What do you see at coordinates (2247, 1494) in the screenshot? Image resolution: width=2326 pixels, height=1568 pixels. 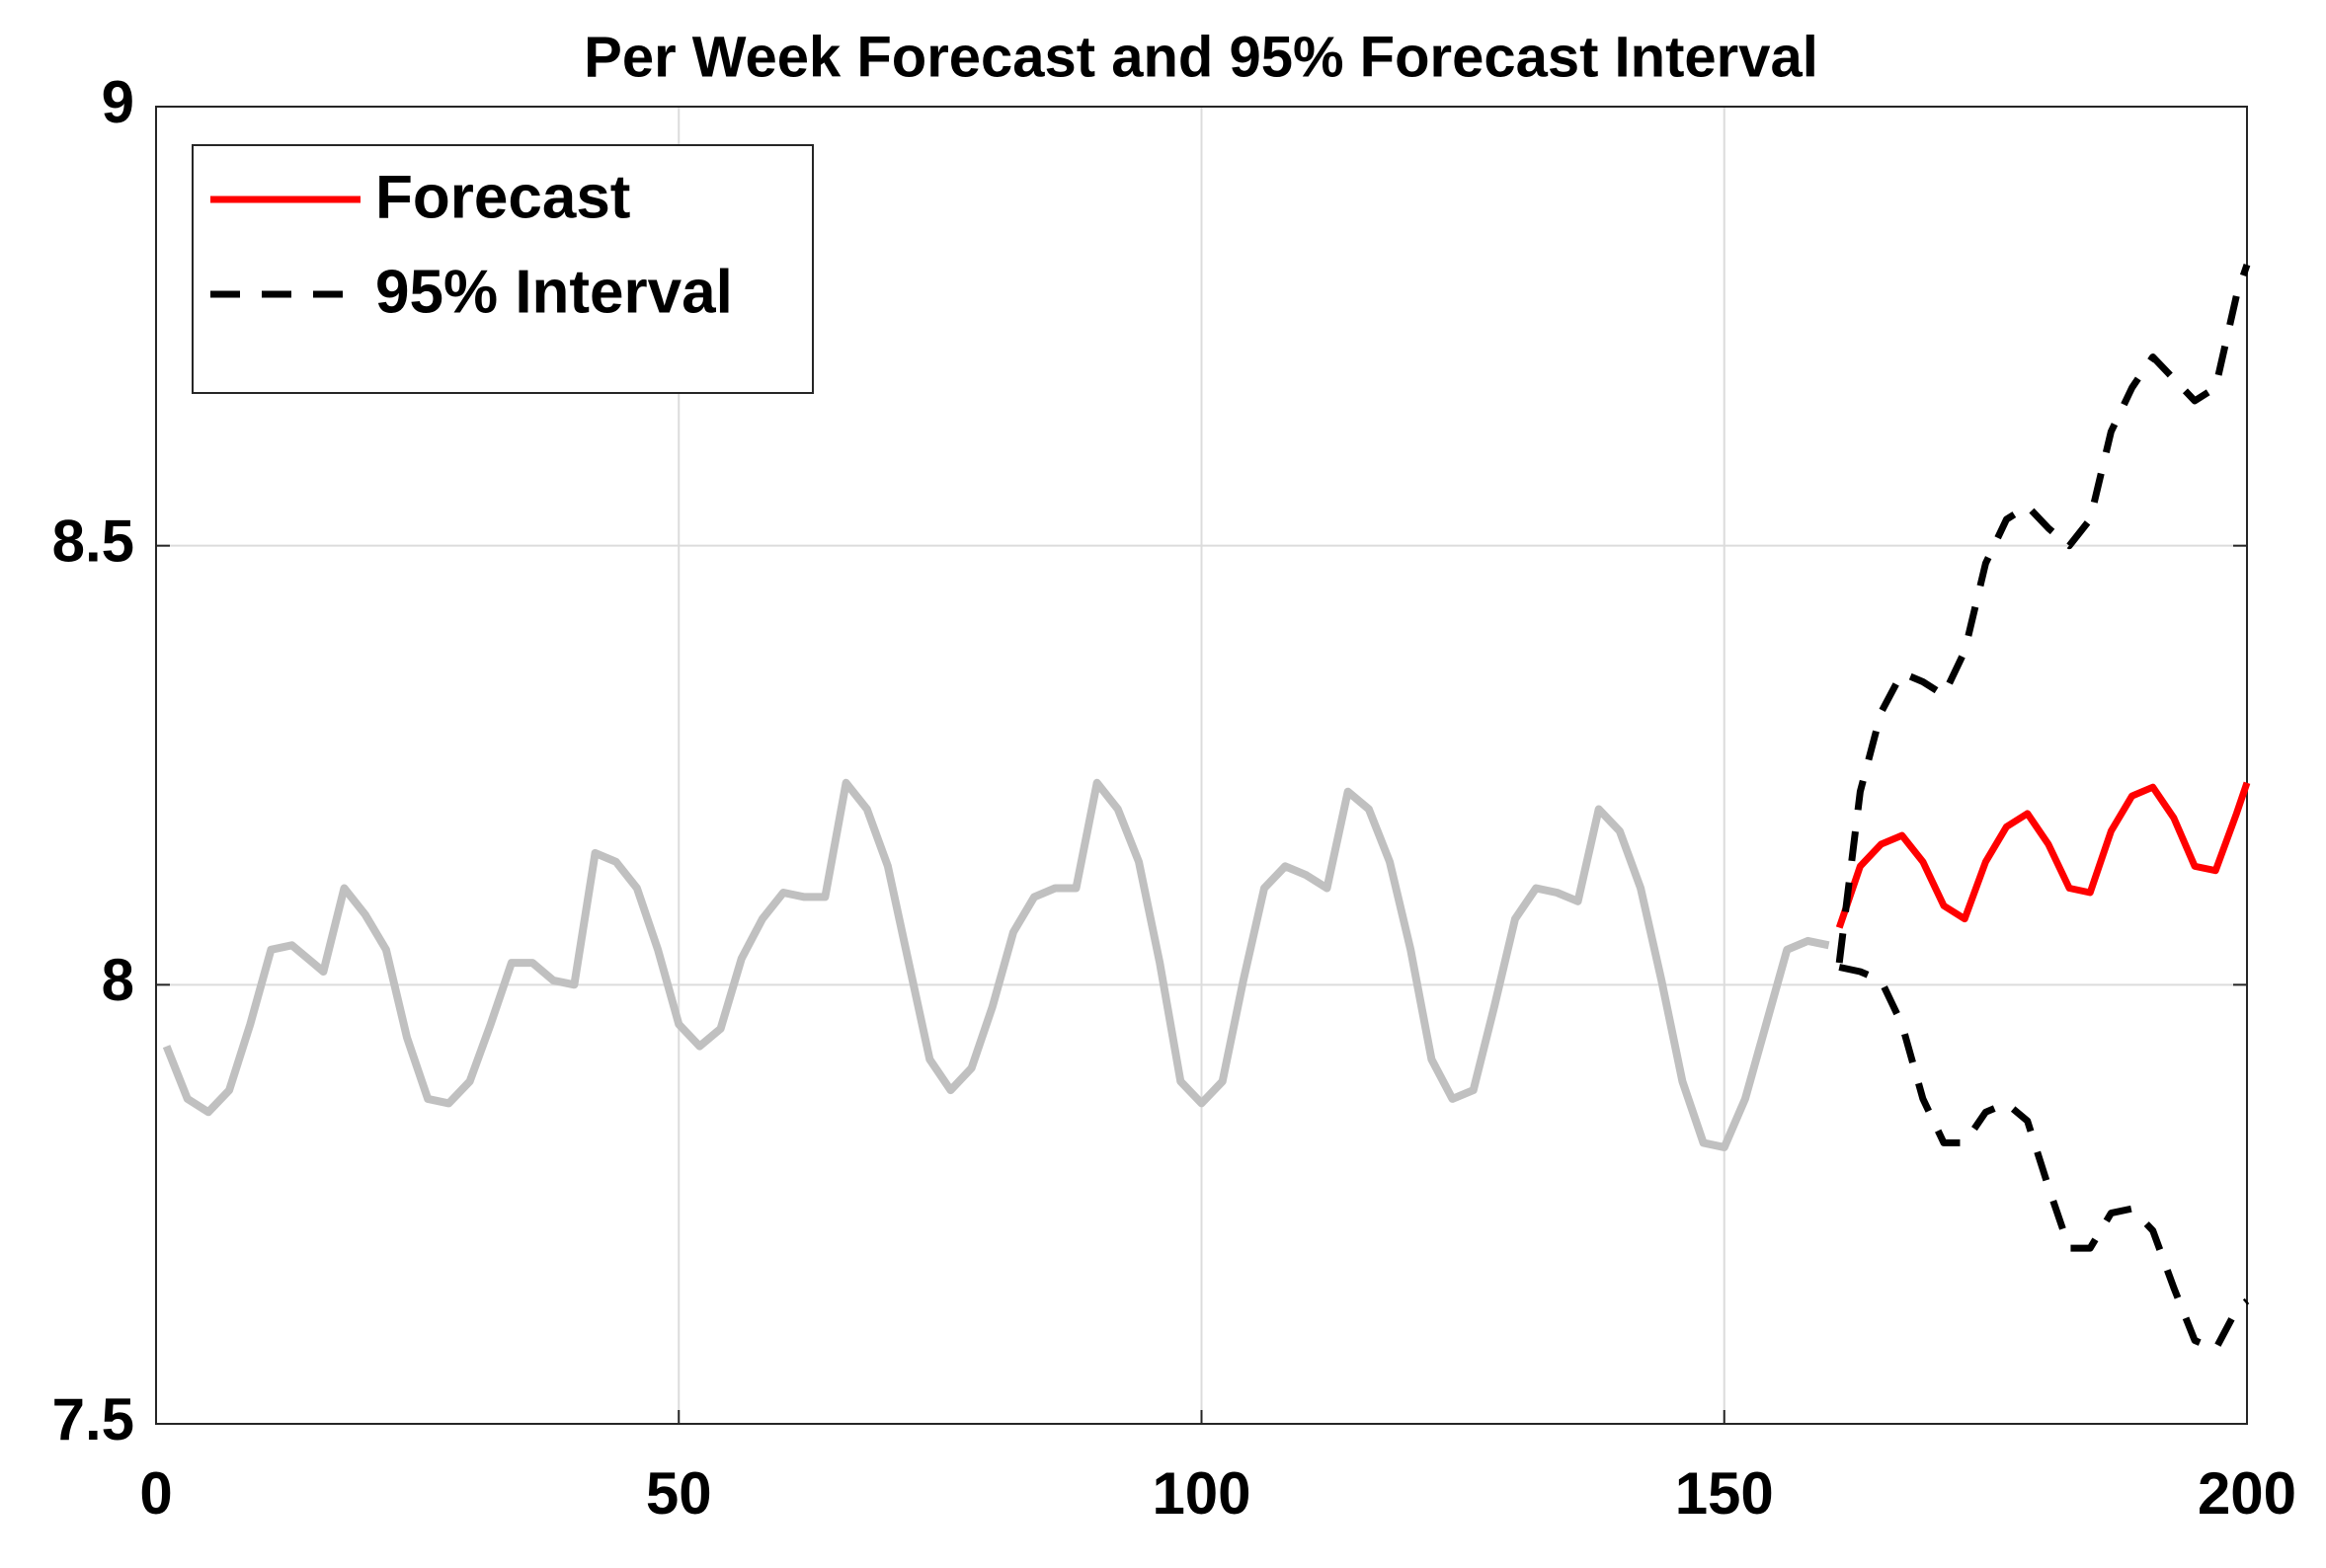 I see `x-tick-label: 200` at bounding box center [2247, 1494].